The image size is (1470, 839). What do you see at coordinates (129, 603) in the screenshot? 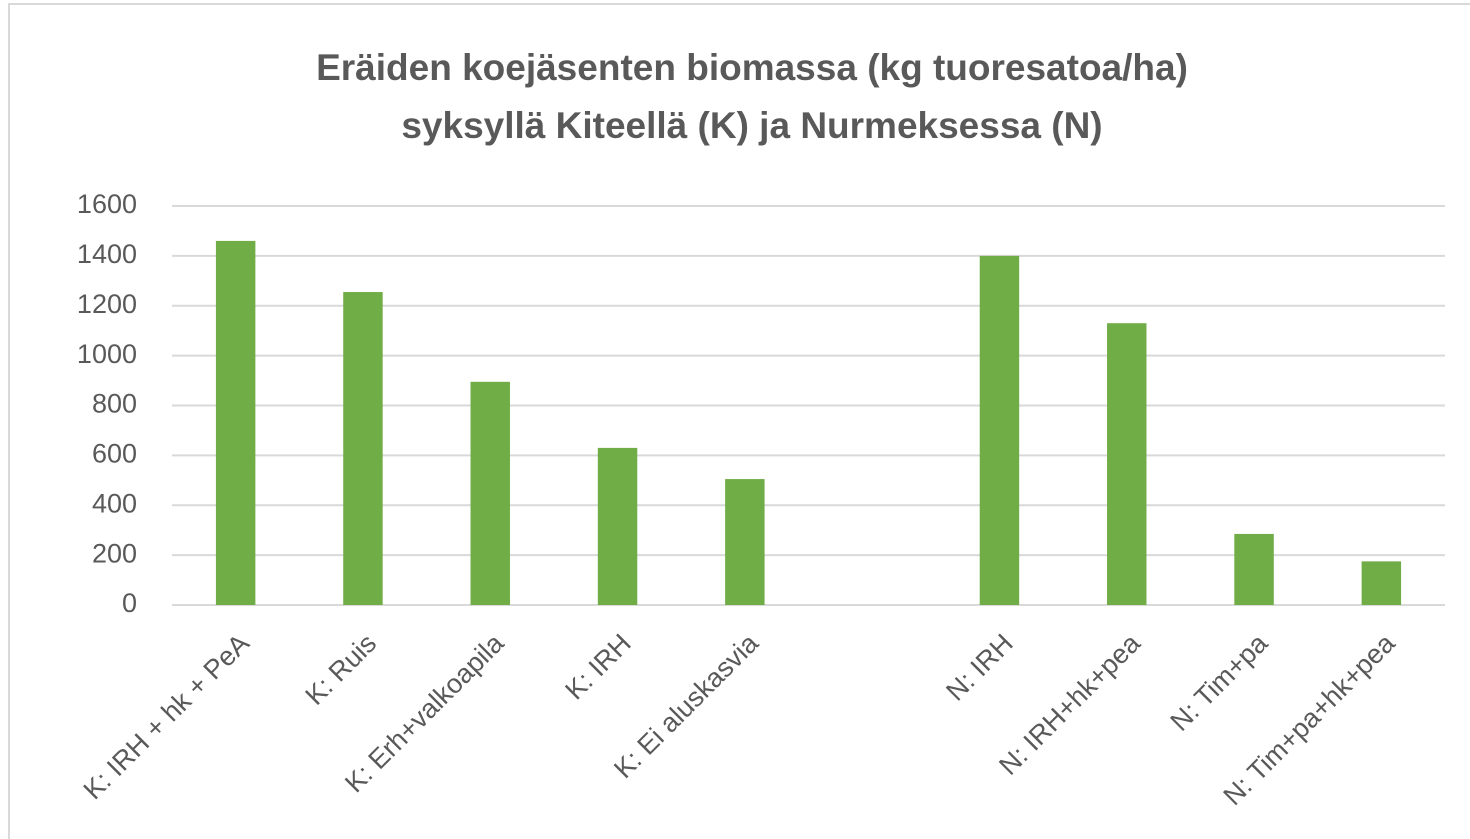
I see `y-tick-label: 0` at bounding box center [129, 603].